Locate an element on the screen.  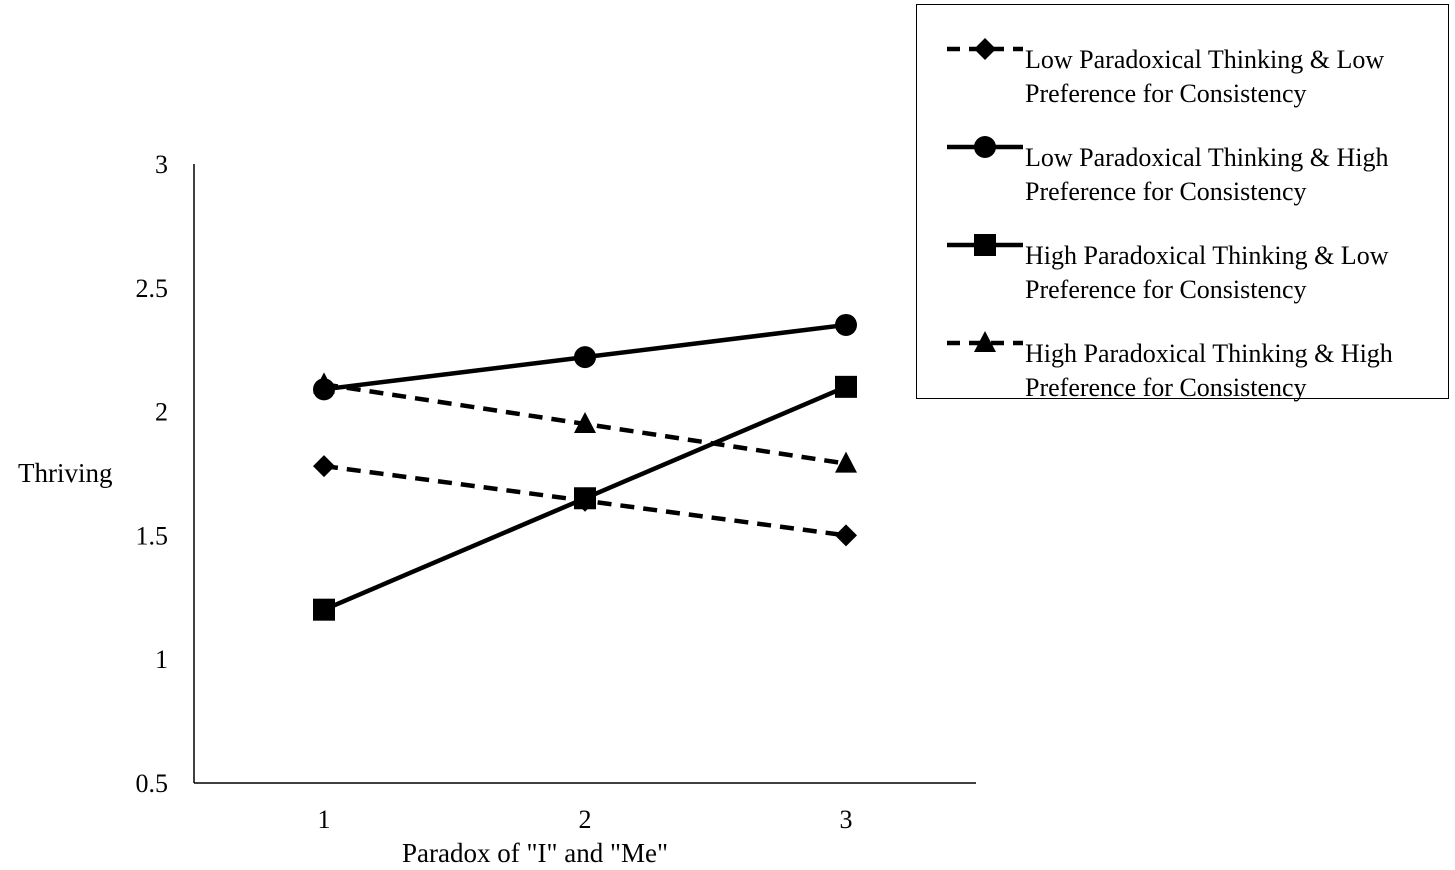
legend-marker-square is located at coordinates (985, 245).